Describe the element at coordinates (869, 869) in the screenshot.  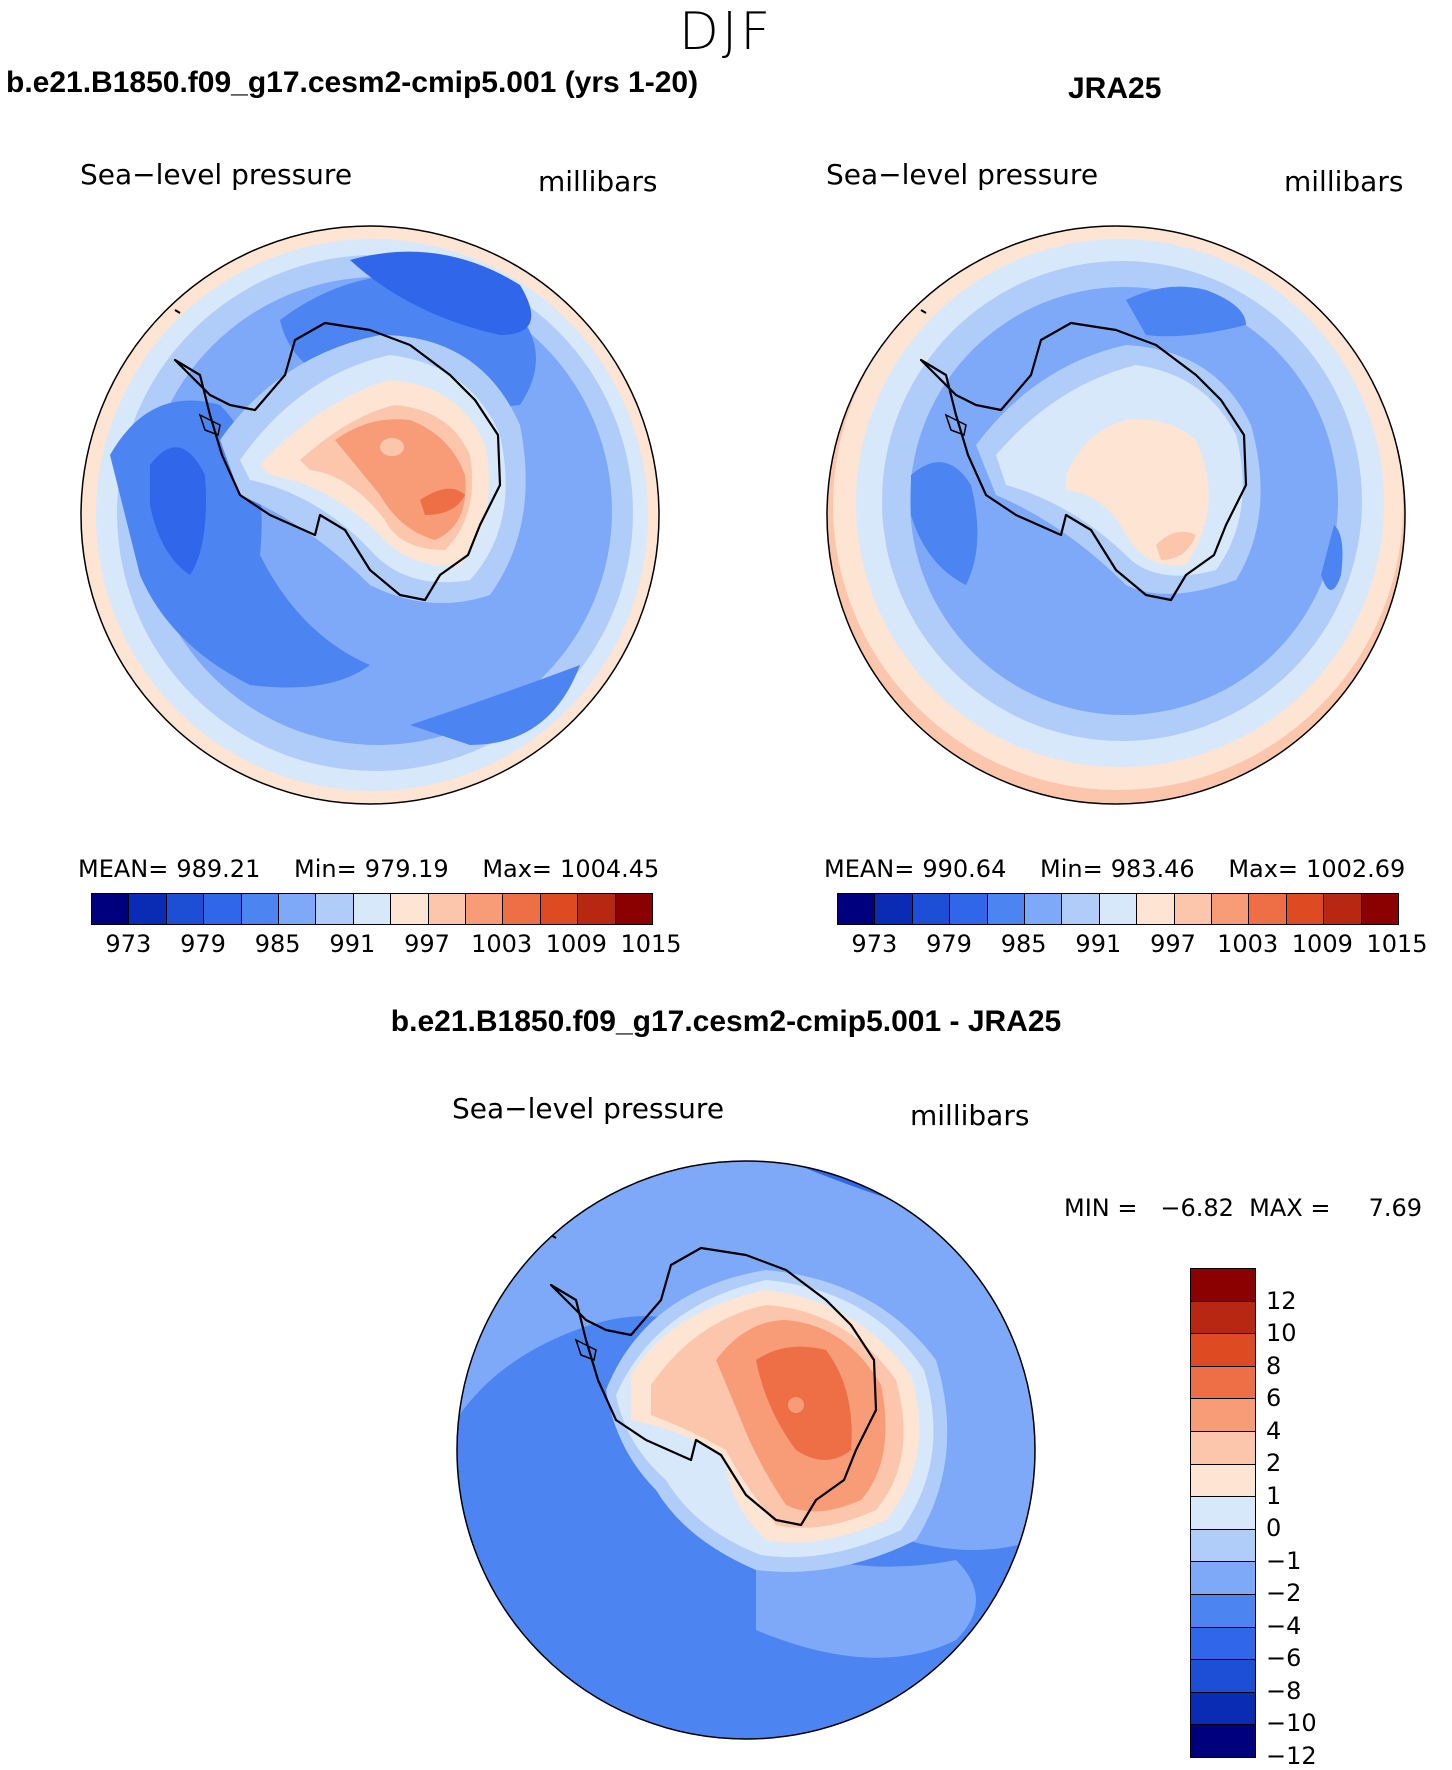
I see `obs-mean-label: MEAN=` at that location.